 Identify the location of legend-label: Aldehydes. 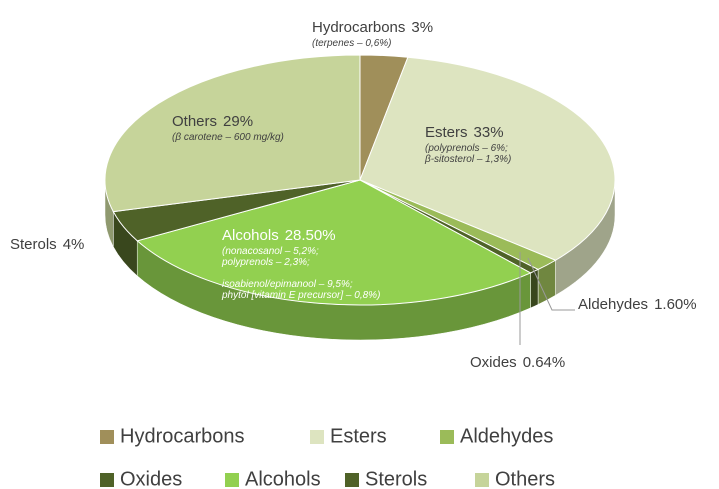
(506, 436).